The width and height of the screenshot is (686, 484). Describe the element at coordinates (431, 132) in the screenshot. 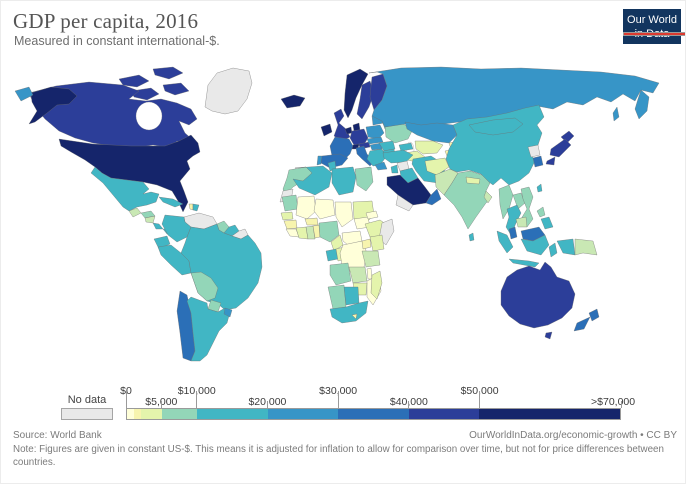

I see `country-kazakhstan` at that location.